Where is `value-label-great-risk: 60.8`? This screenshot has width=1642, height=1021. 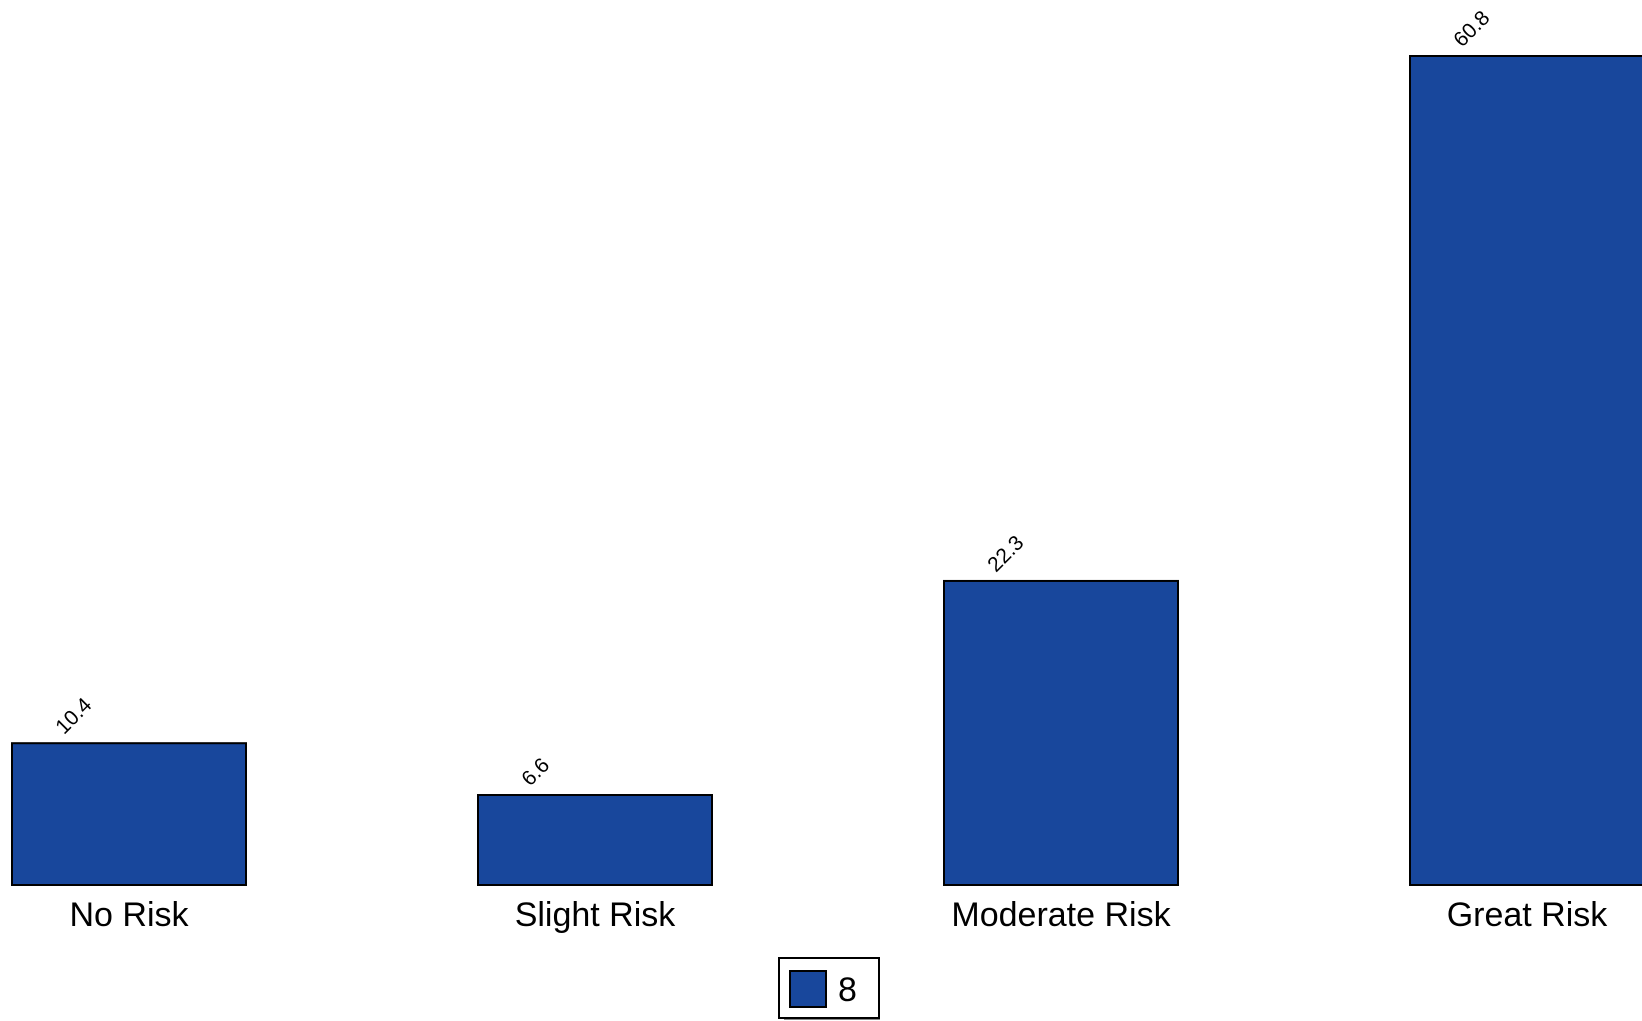
value-label-great-risk: 60.8 is located at coordinates (1471, 28).